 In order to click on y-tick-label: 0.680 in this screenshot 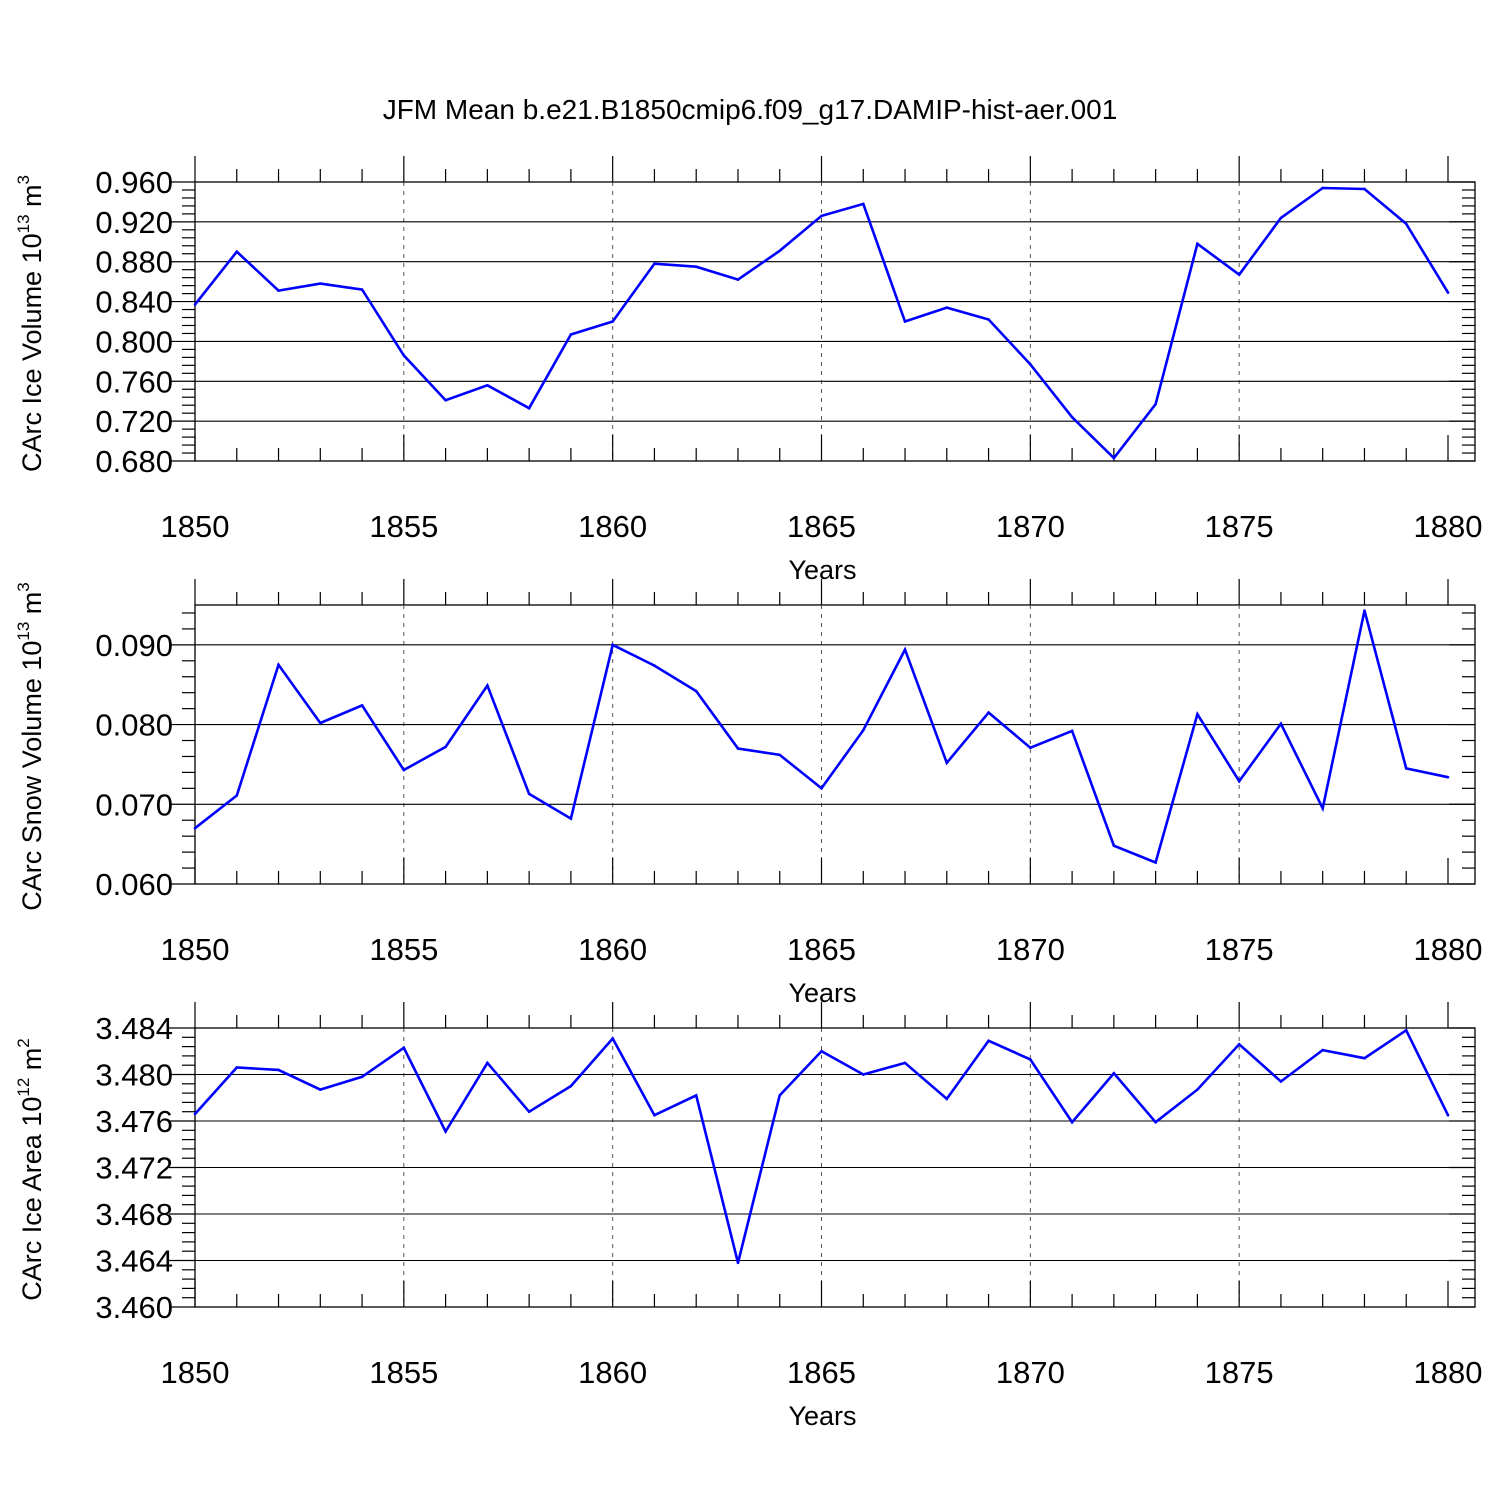, I will do `click(134, 461)`.